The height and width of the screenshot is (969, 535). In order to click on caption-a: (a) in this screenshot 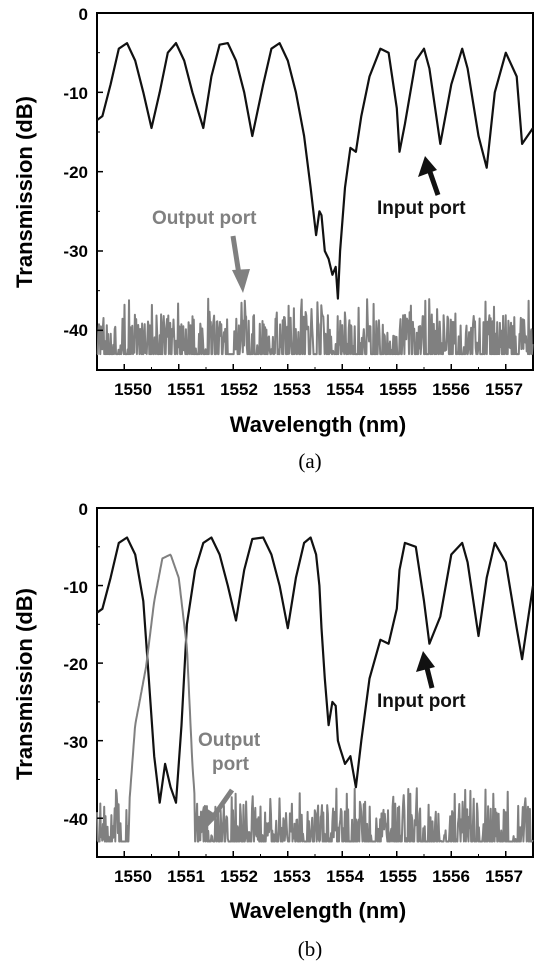, I will do `click(309, 461)`.